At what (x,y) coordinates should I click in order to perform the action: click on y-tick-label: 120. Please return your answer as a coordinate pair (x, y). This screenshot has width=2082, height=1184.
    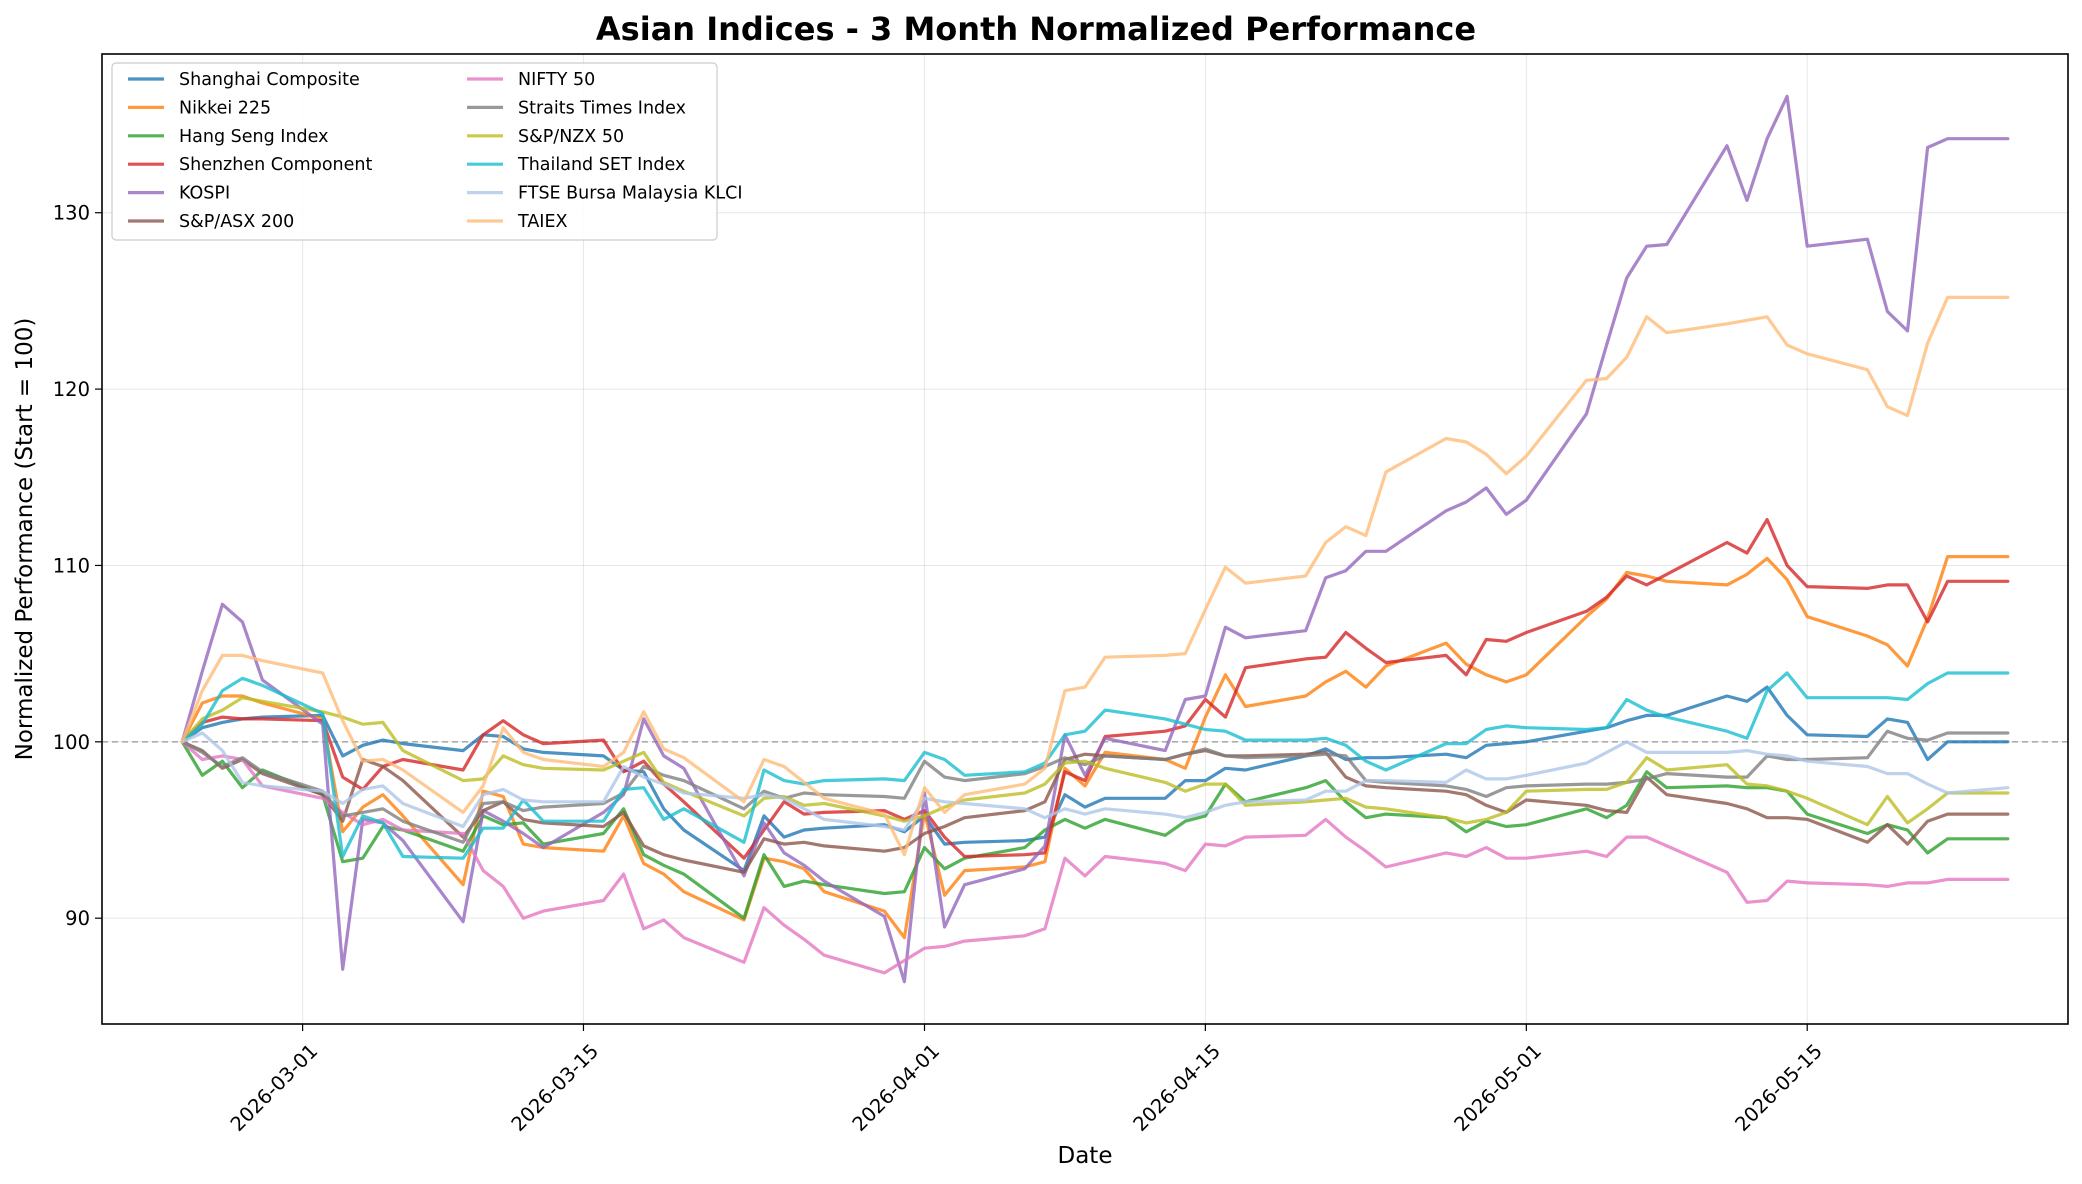
    Looking at the image, I should click on (71, 389).